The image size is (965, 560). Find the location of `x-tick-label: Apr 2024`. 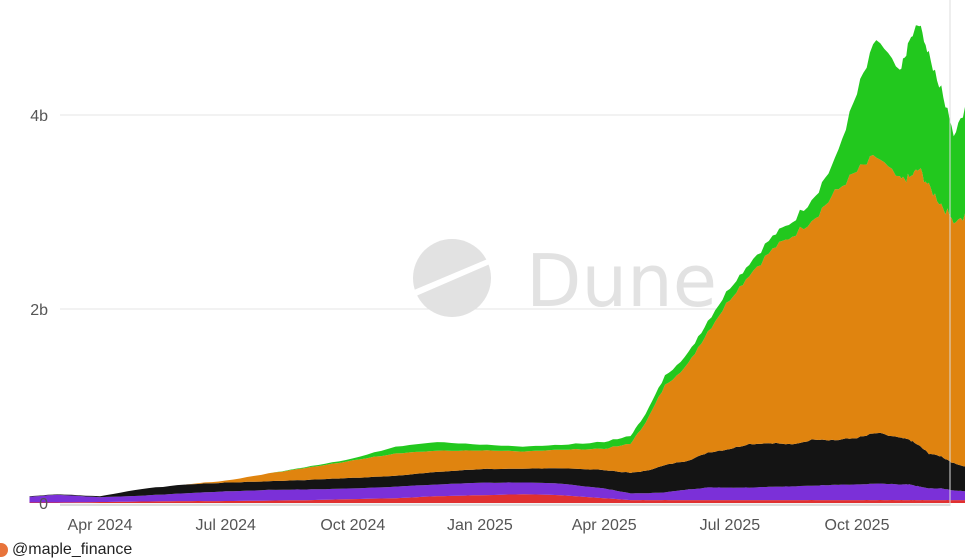

x-tick-label: Apr 2024 is located at coordinates (100, 525).